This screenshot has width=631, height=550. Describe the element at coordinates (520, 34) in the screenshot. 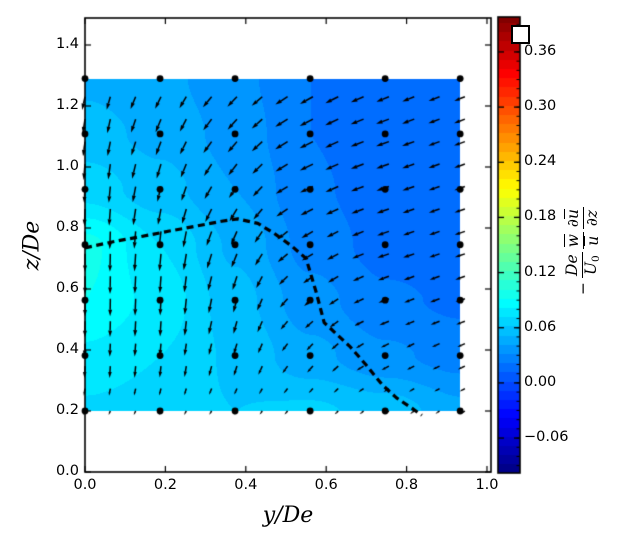

I see `colorbar-marker-square` at that location.